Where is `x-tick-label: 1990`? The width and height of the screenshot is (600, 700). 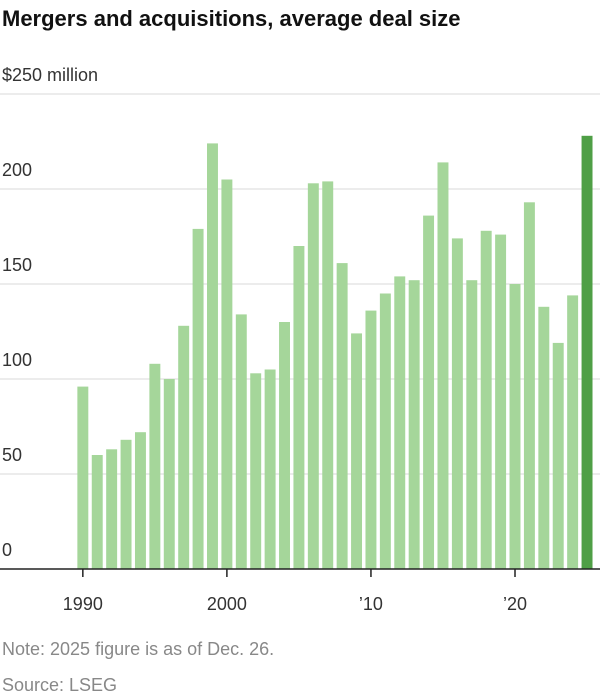
x-tick-label: 1990 is located at coordinates (83, 604).